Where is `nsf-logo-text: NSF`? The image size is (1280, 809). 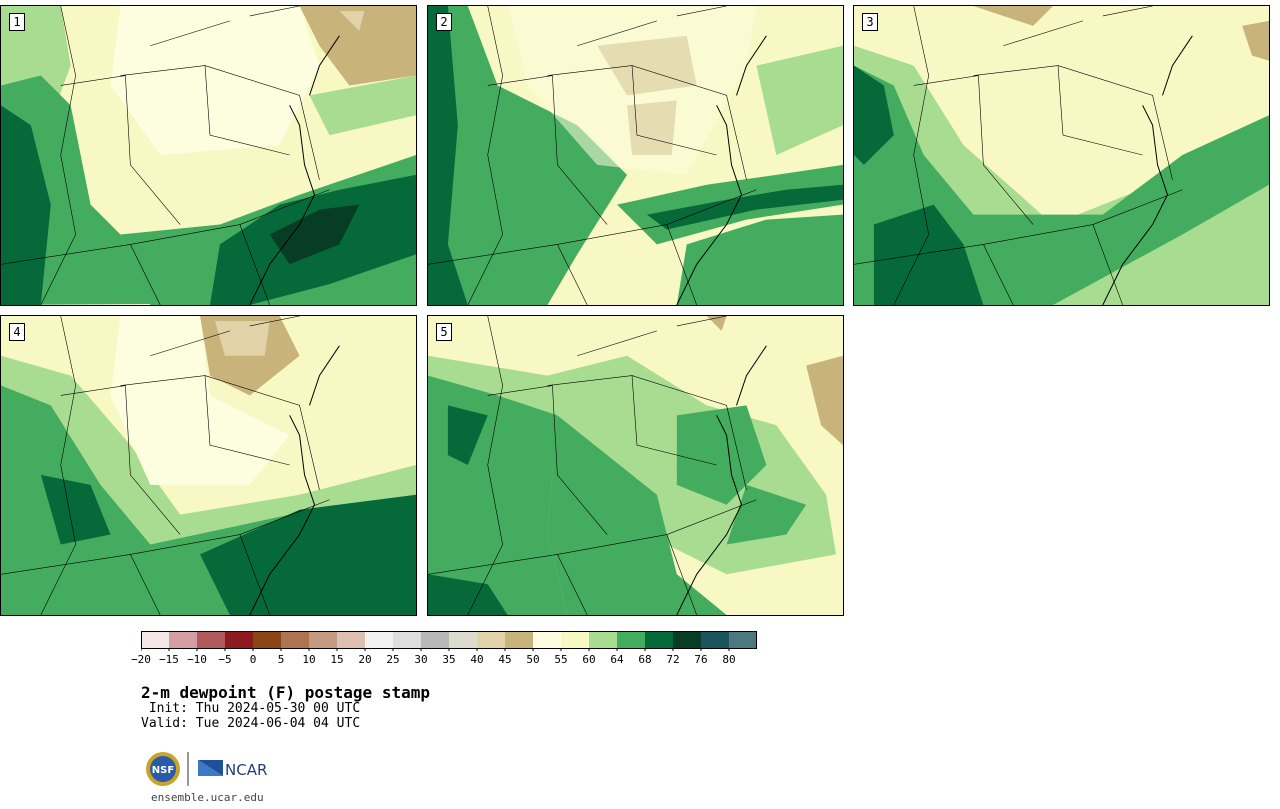
nsf-logo-text: NSF is located at coordinates (163, 770).